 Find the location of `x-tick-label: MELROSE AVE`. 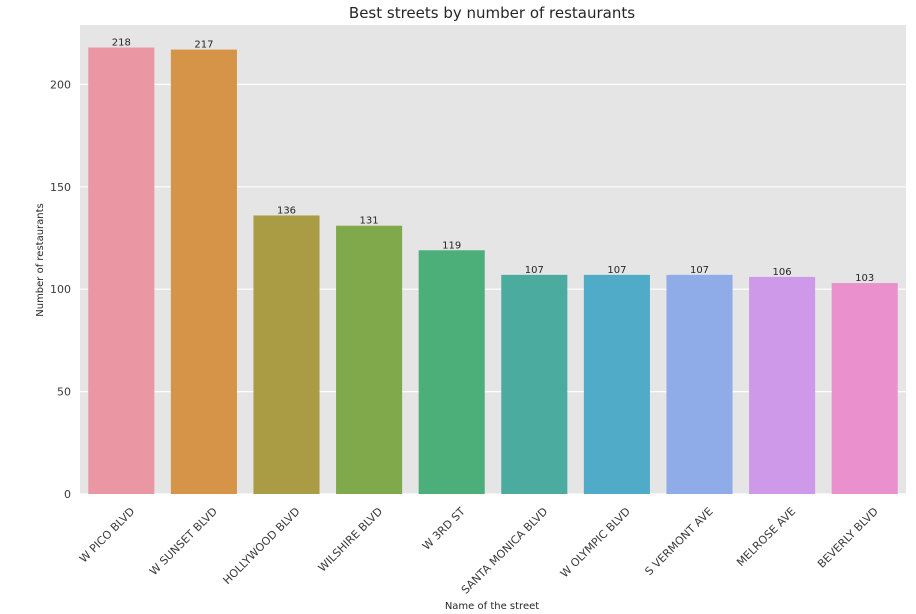

x-tick-label: MELROSE AVE is located at coordinates (766, 537).